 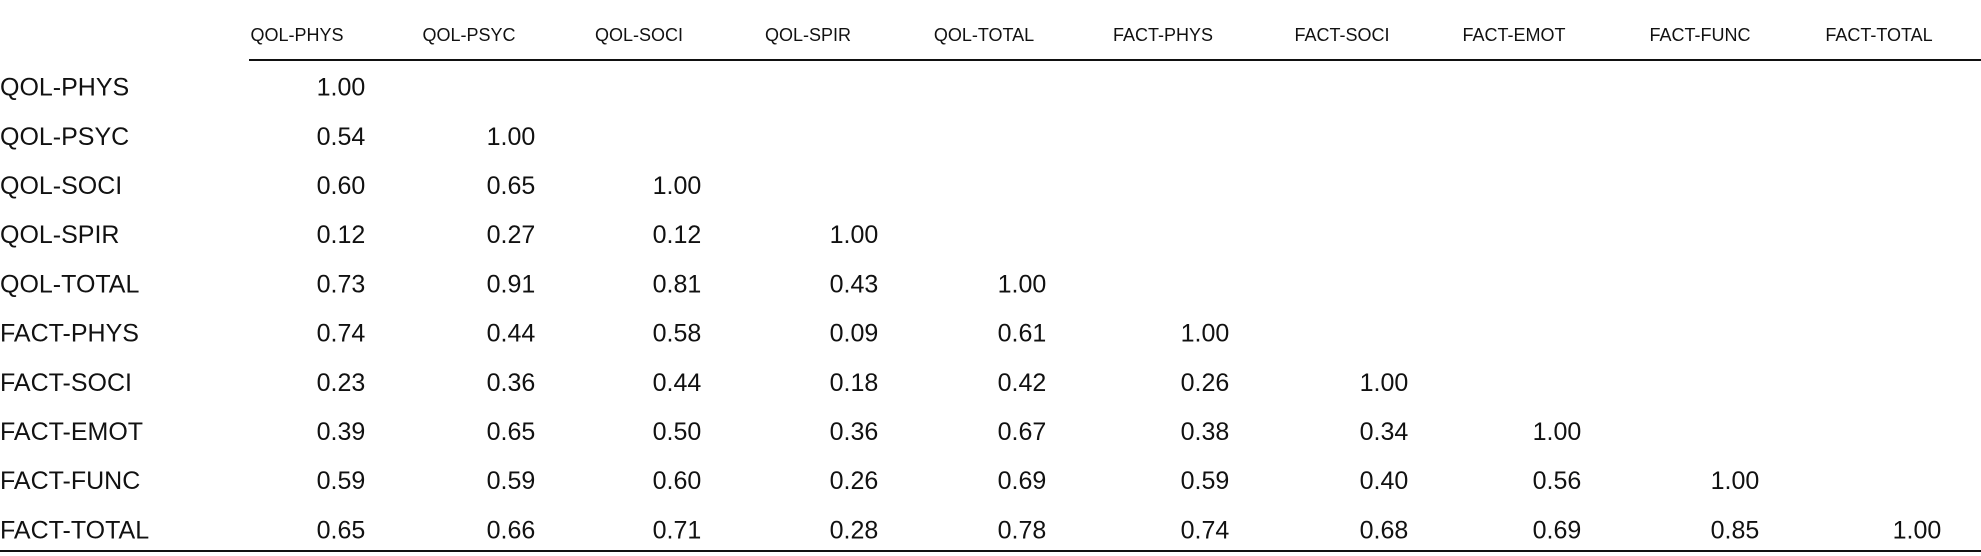 I want to click on cell-value: 0.56, so click(x=1557, y=481).